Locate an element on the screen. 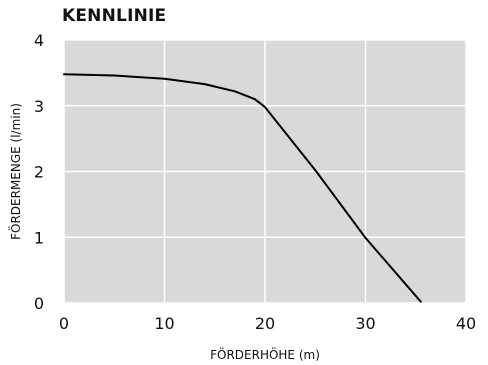  y-tick-label: 4 is located at coordinates (39, 40).